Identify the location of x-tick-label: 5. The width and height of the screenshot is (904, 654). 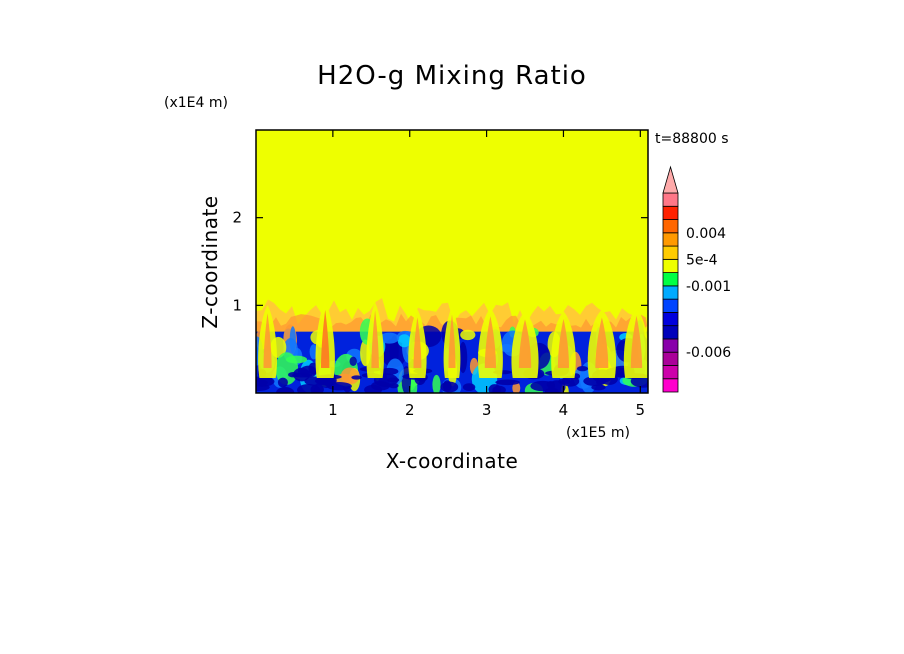
(641, 410).